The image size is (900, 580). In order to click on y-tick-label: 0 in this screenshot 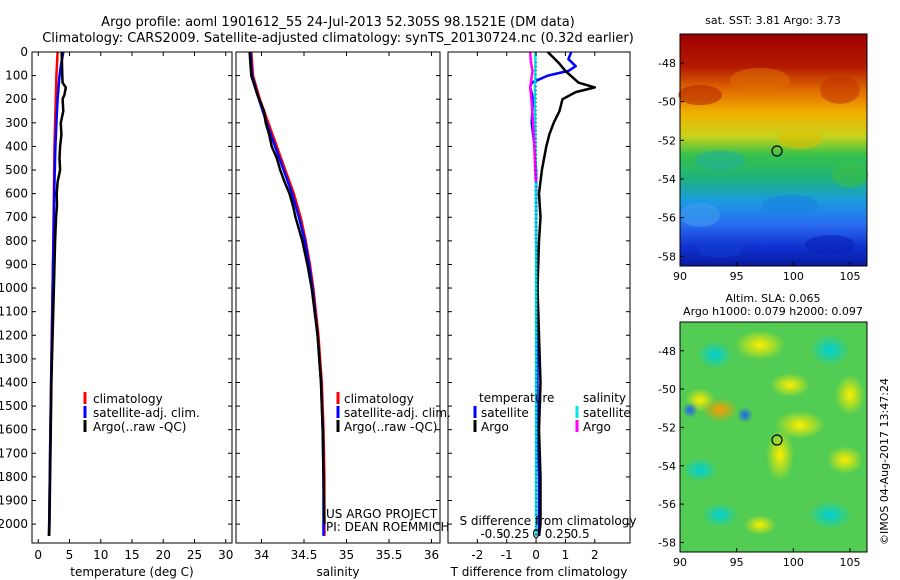, I will do `click(24, 52)`.